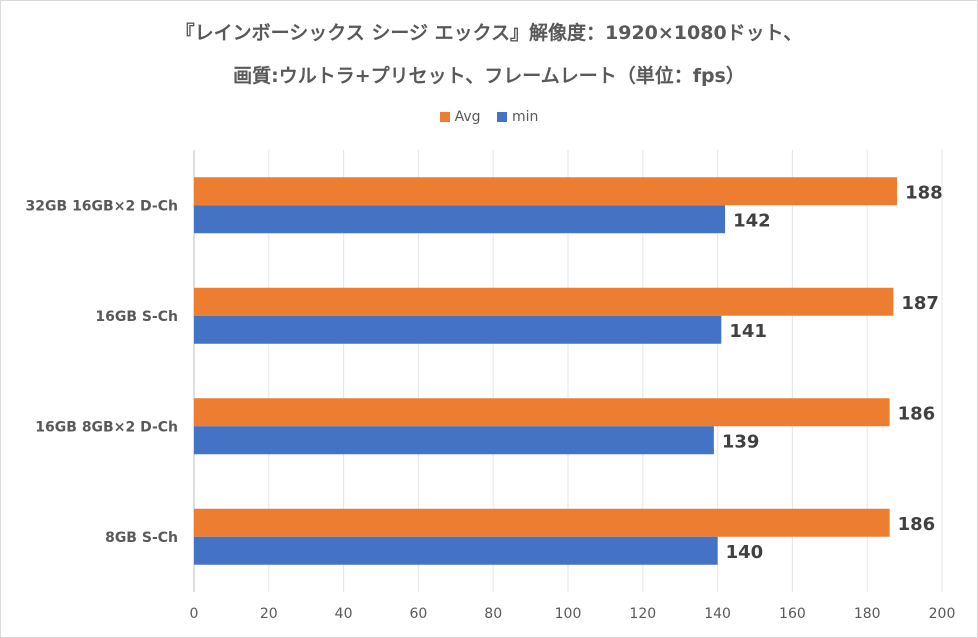 The image size is (978, 638). I want to click on data-label: 188, so click(924, 192).